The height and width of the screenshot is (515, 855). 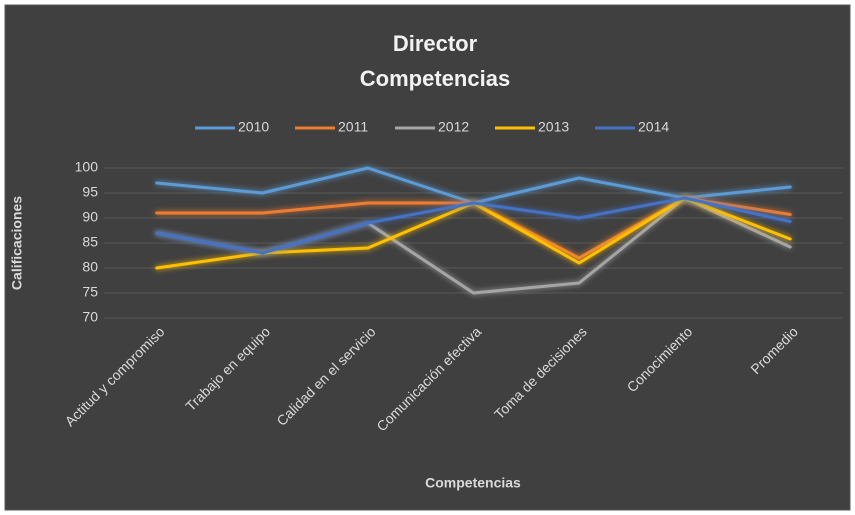 I want to click on legend-label: 2010, so click(x=253, y=127).